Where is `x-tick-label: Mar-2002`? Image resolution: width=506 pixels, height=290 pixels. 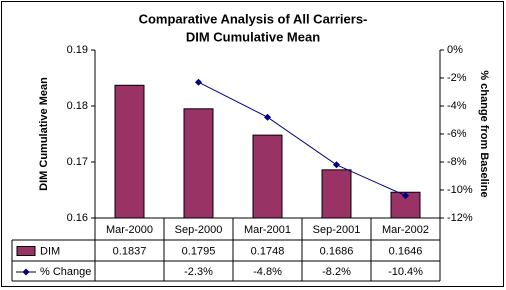 x-tick-label: Mar-2002 is located at coordinates (405, 230).